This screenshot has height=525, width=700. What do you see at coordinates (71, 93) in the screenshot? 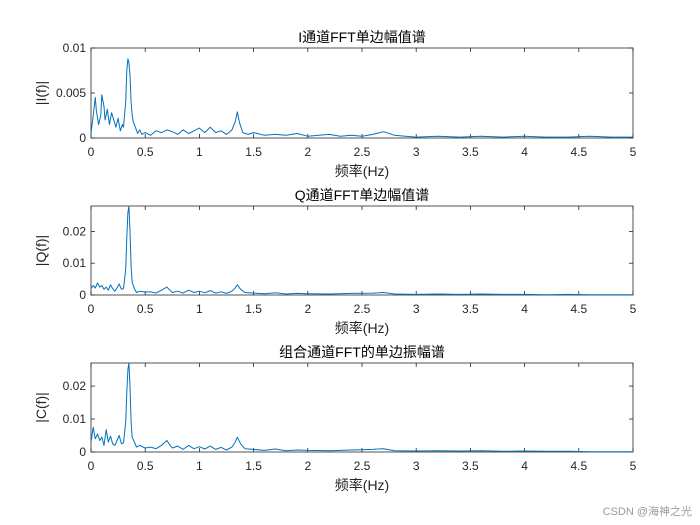
I see `y-tick-label: 0.005` at bounding box center [71, 93].